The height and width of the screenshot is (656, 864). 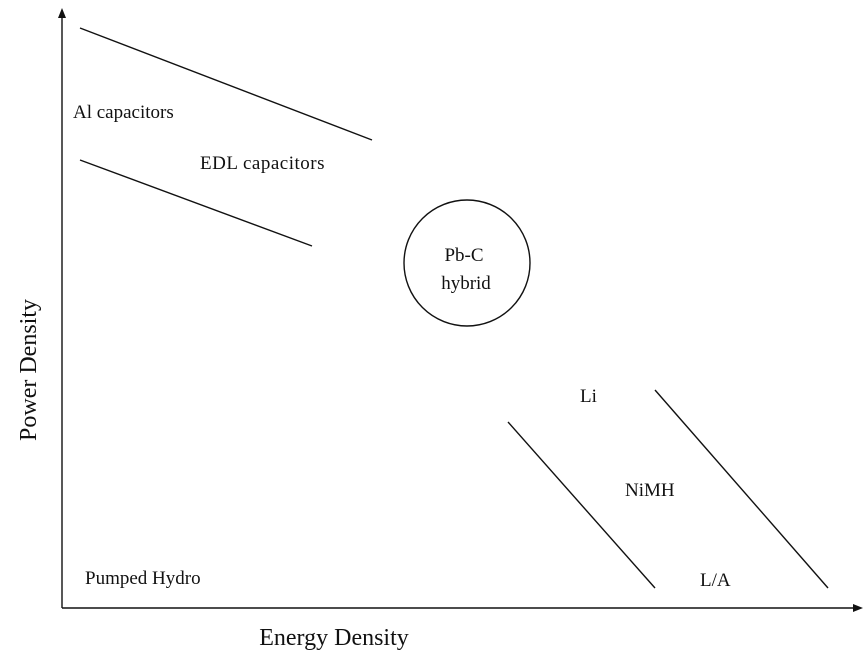 I want to click on label: Pumped Hydro, so click(x=143, y=578).